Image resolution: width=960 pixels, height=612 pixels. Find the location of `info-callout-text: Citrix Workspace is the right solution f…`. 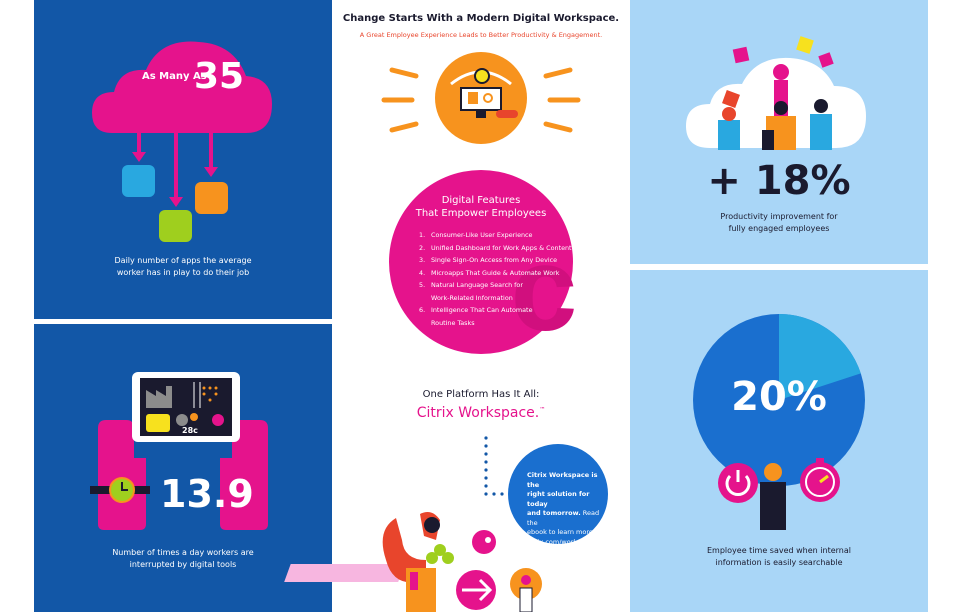

info-callout-text: Citrix Workspace is the right solution f… is located at coordinates (563, 508).